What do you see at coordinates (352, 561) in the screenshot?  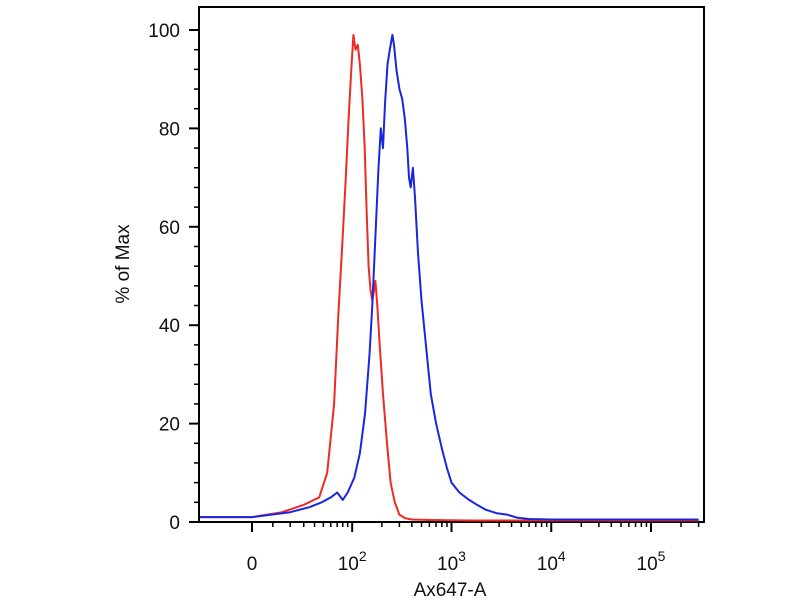 I see `x-tick-label: 10²` at bounding box center [352, 561].